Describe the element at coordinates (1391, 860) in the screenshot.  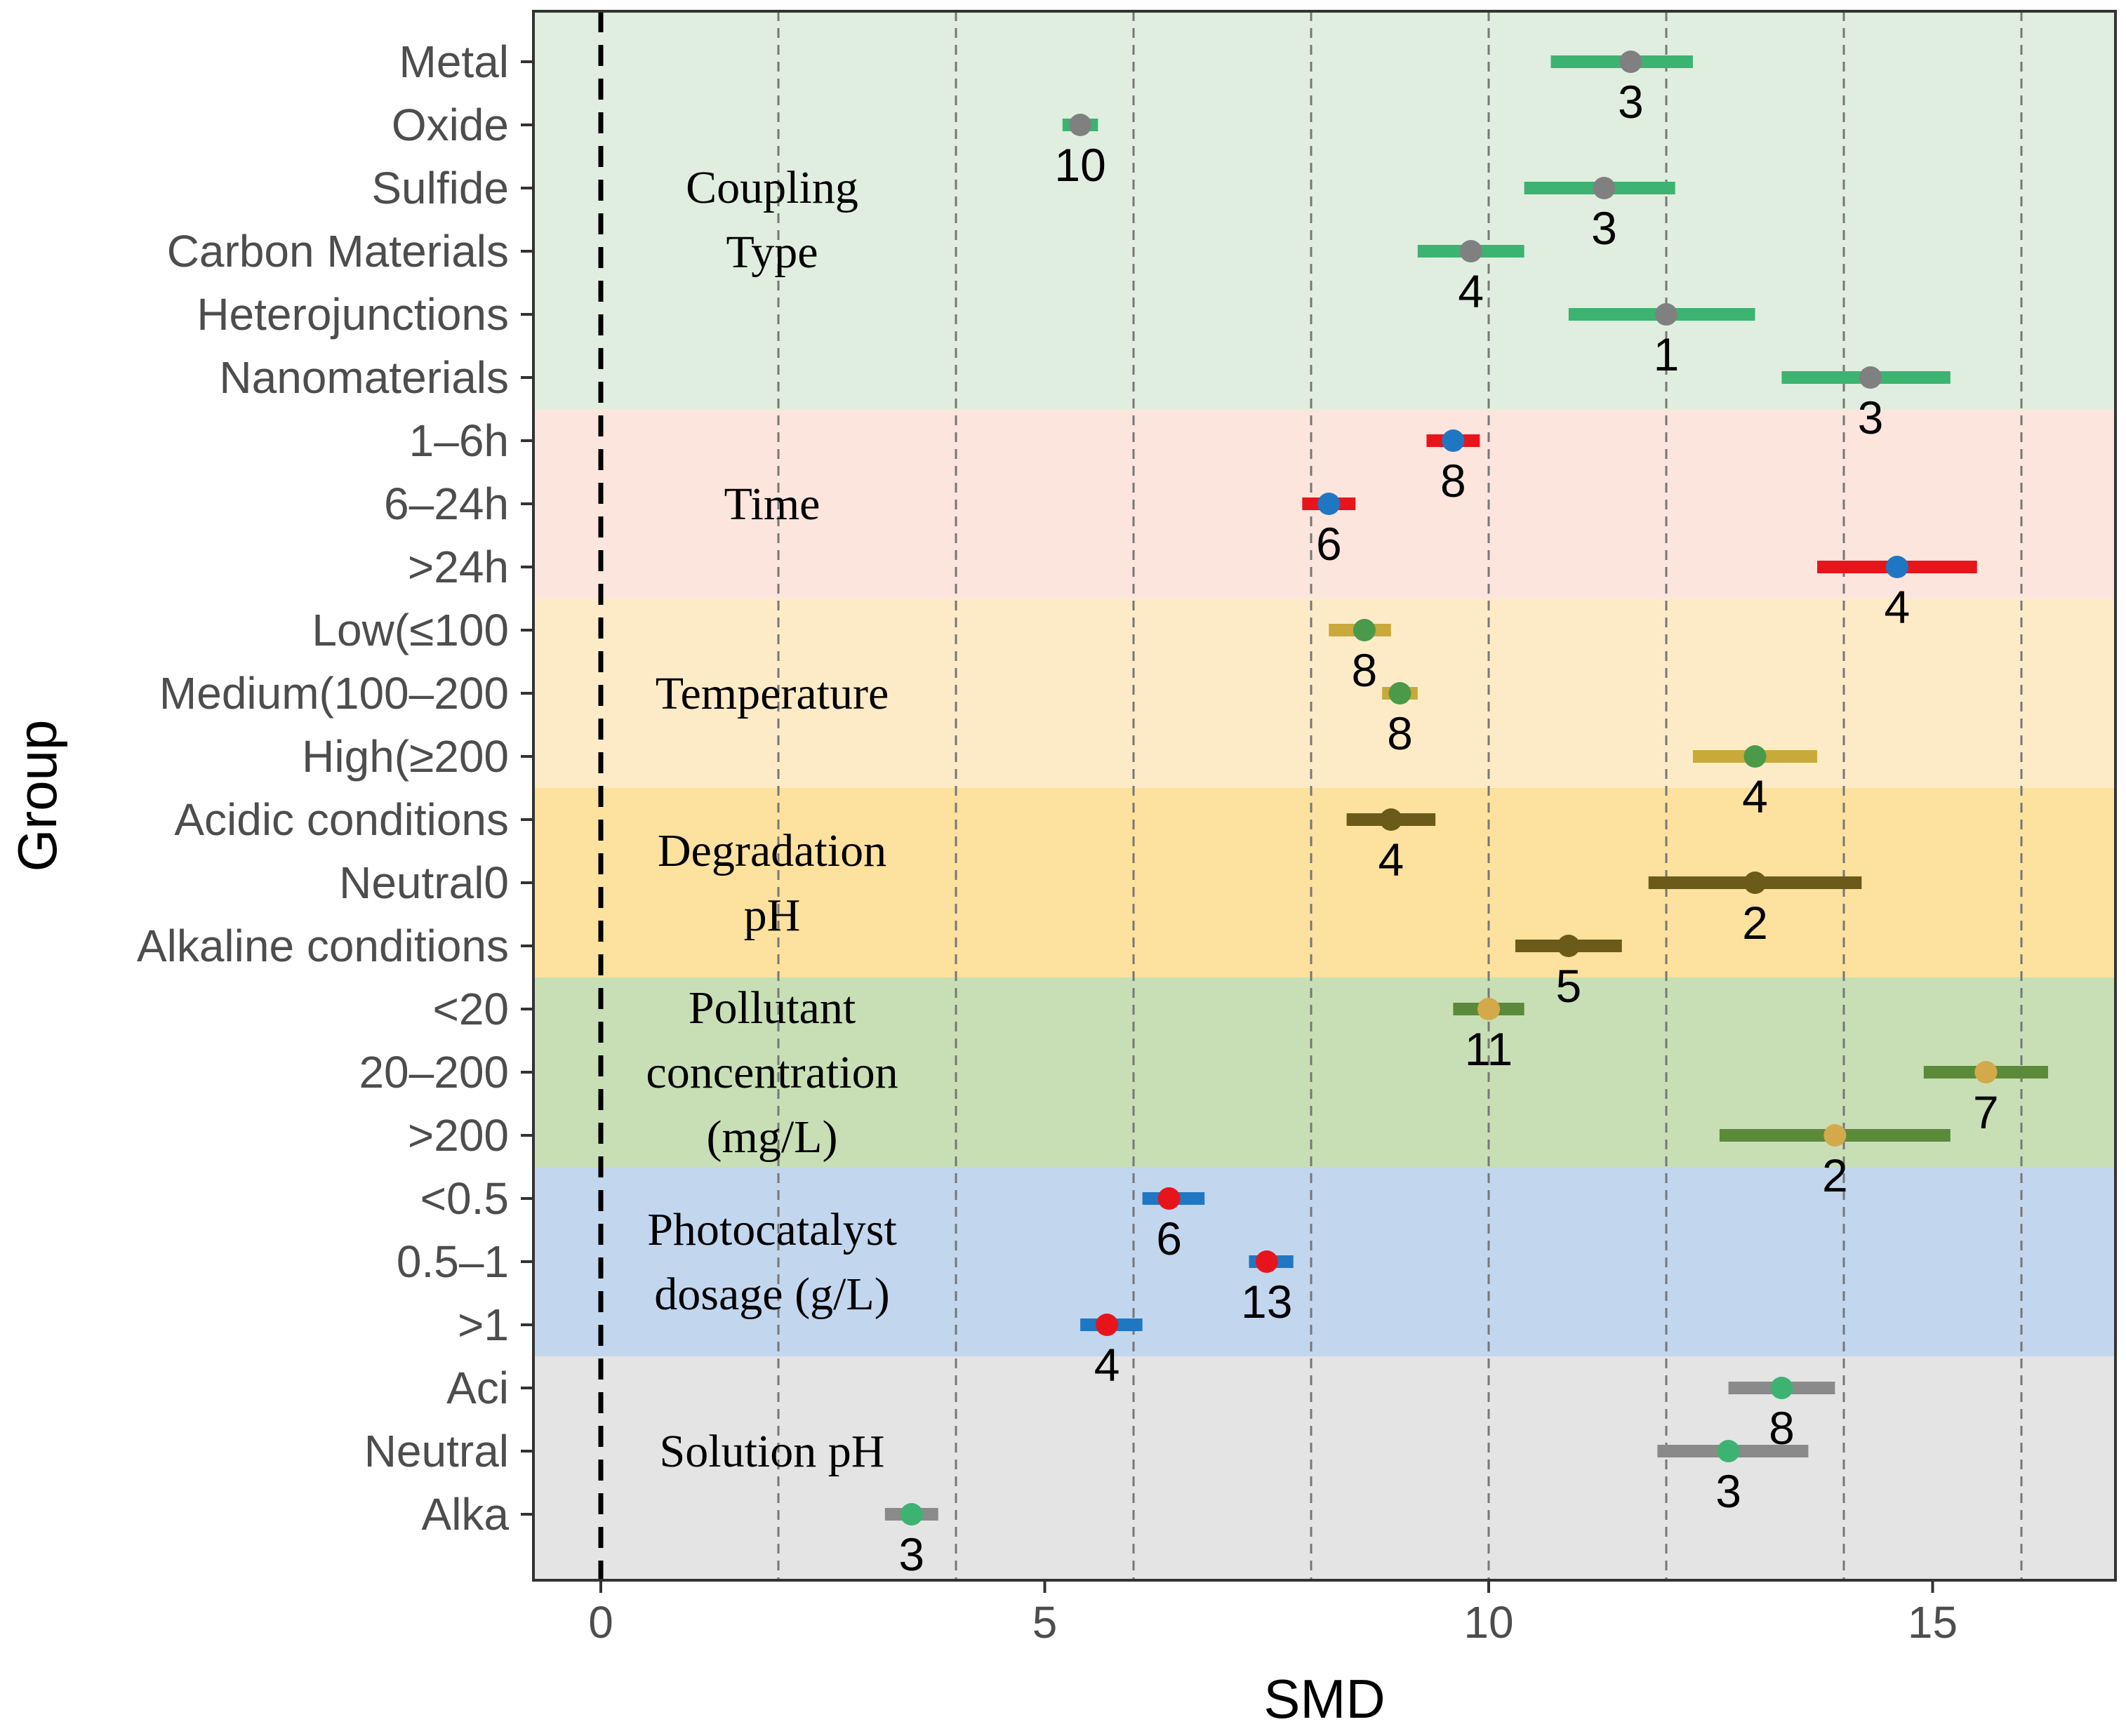
I see `study-count-12: 4` at that location.